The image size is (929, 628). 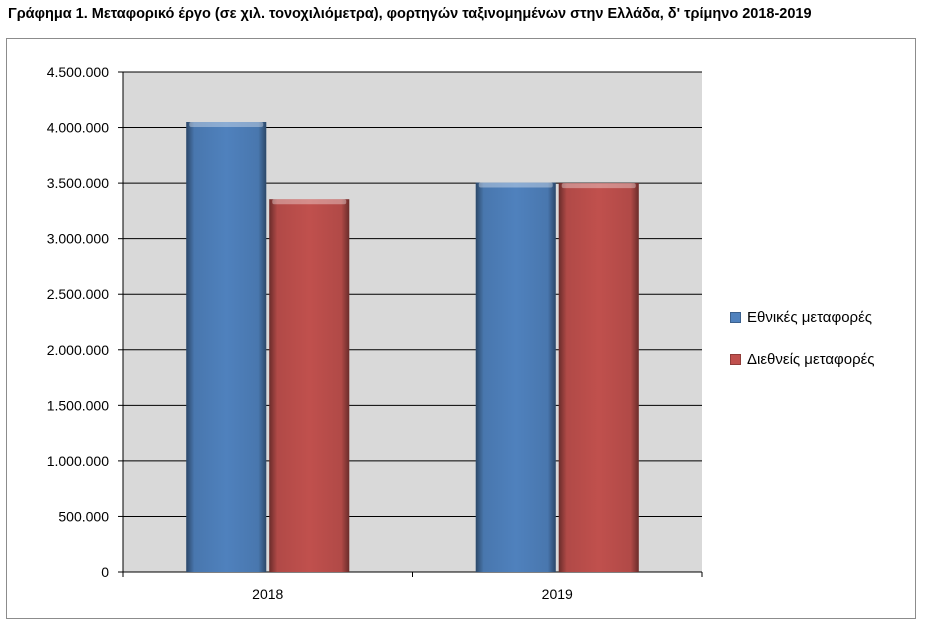 I want to click on y-tick-label: 0, so click(x=105, y=572).